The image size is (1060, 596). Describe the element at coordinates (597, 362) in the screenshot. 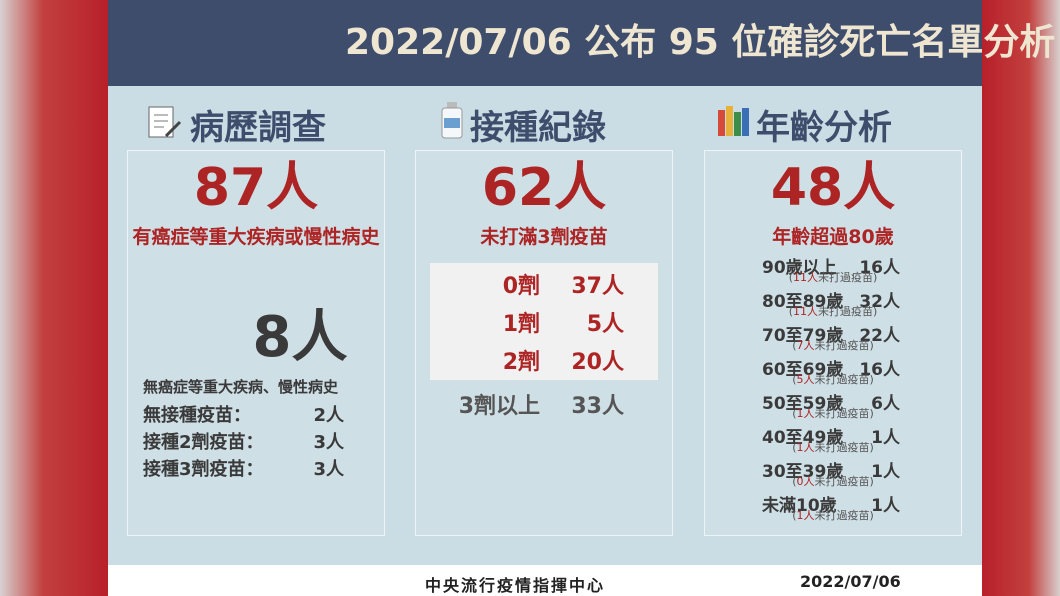

I see `dose-value: 20人` at that location.